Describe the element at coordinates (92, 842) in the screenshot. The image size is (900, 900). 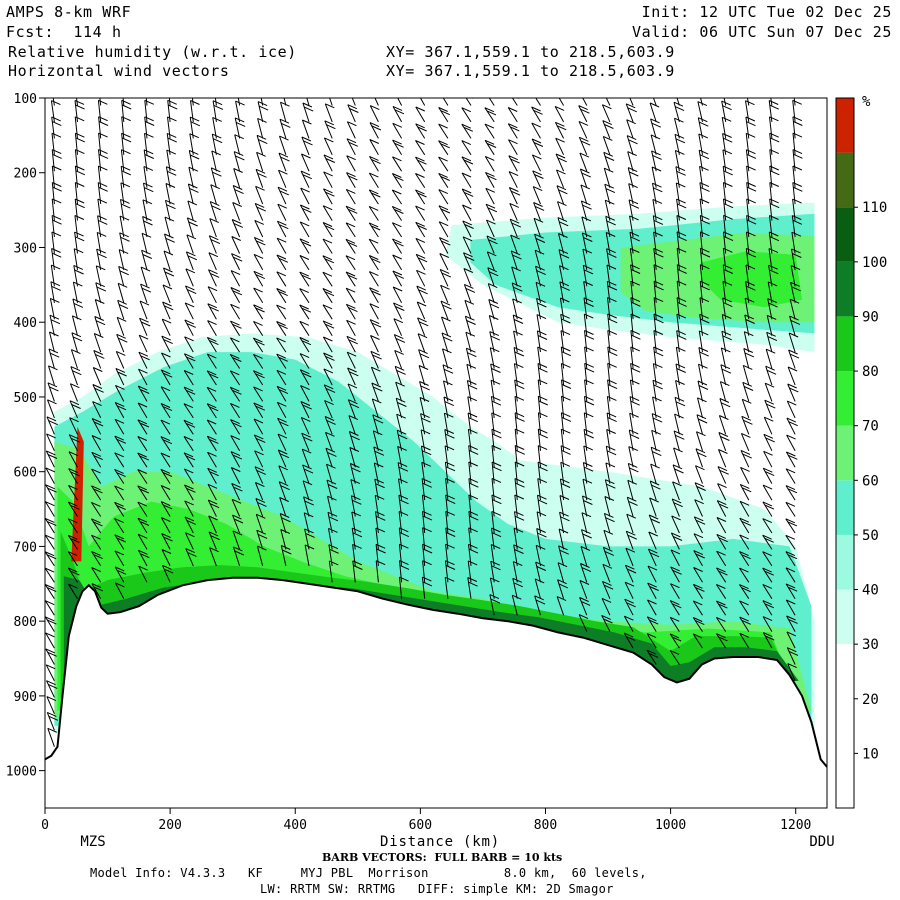
I see `endpoint-left-label: MZS` at that location.